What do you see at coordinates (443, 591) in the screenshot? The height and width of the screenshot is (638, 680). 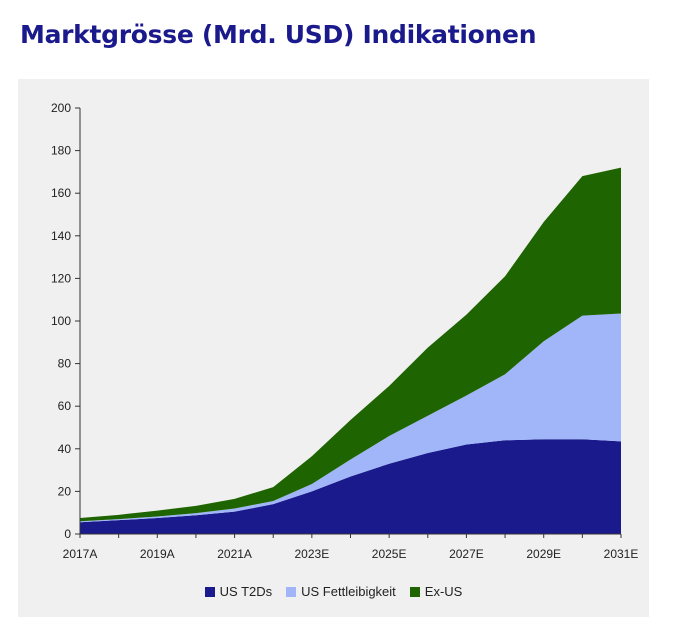 I see `legend-label: Ex-US` at bounding box center [443, 591].